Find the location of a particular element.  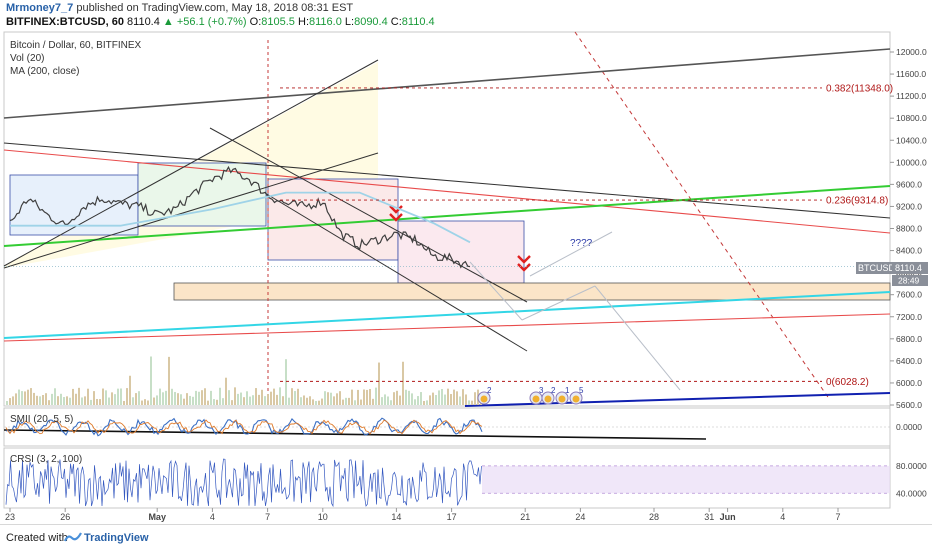

tradingview-brand: TradingView is located at coordinates (116, 538).